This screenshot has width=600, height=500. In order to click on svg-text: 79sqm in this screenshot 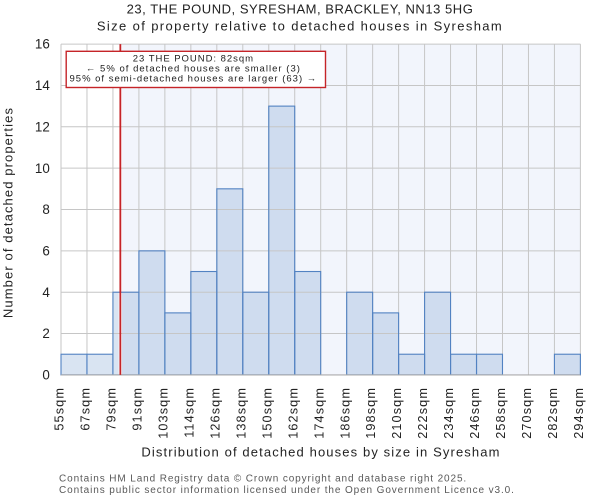, I will do `click(112, 409)`.